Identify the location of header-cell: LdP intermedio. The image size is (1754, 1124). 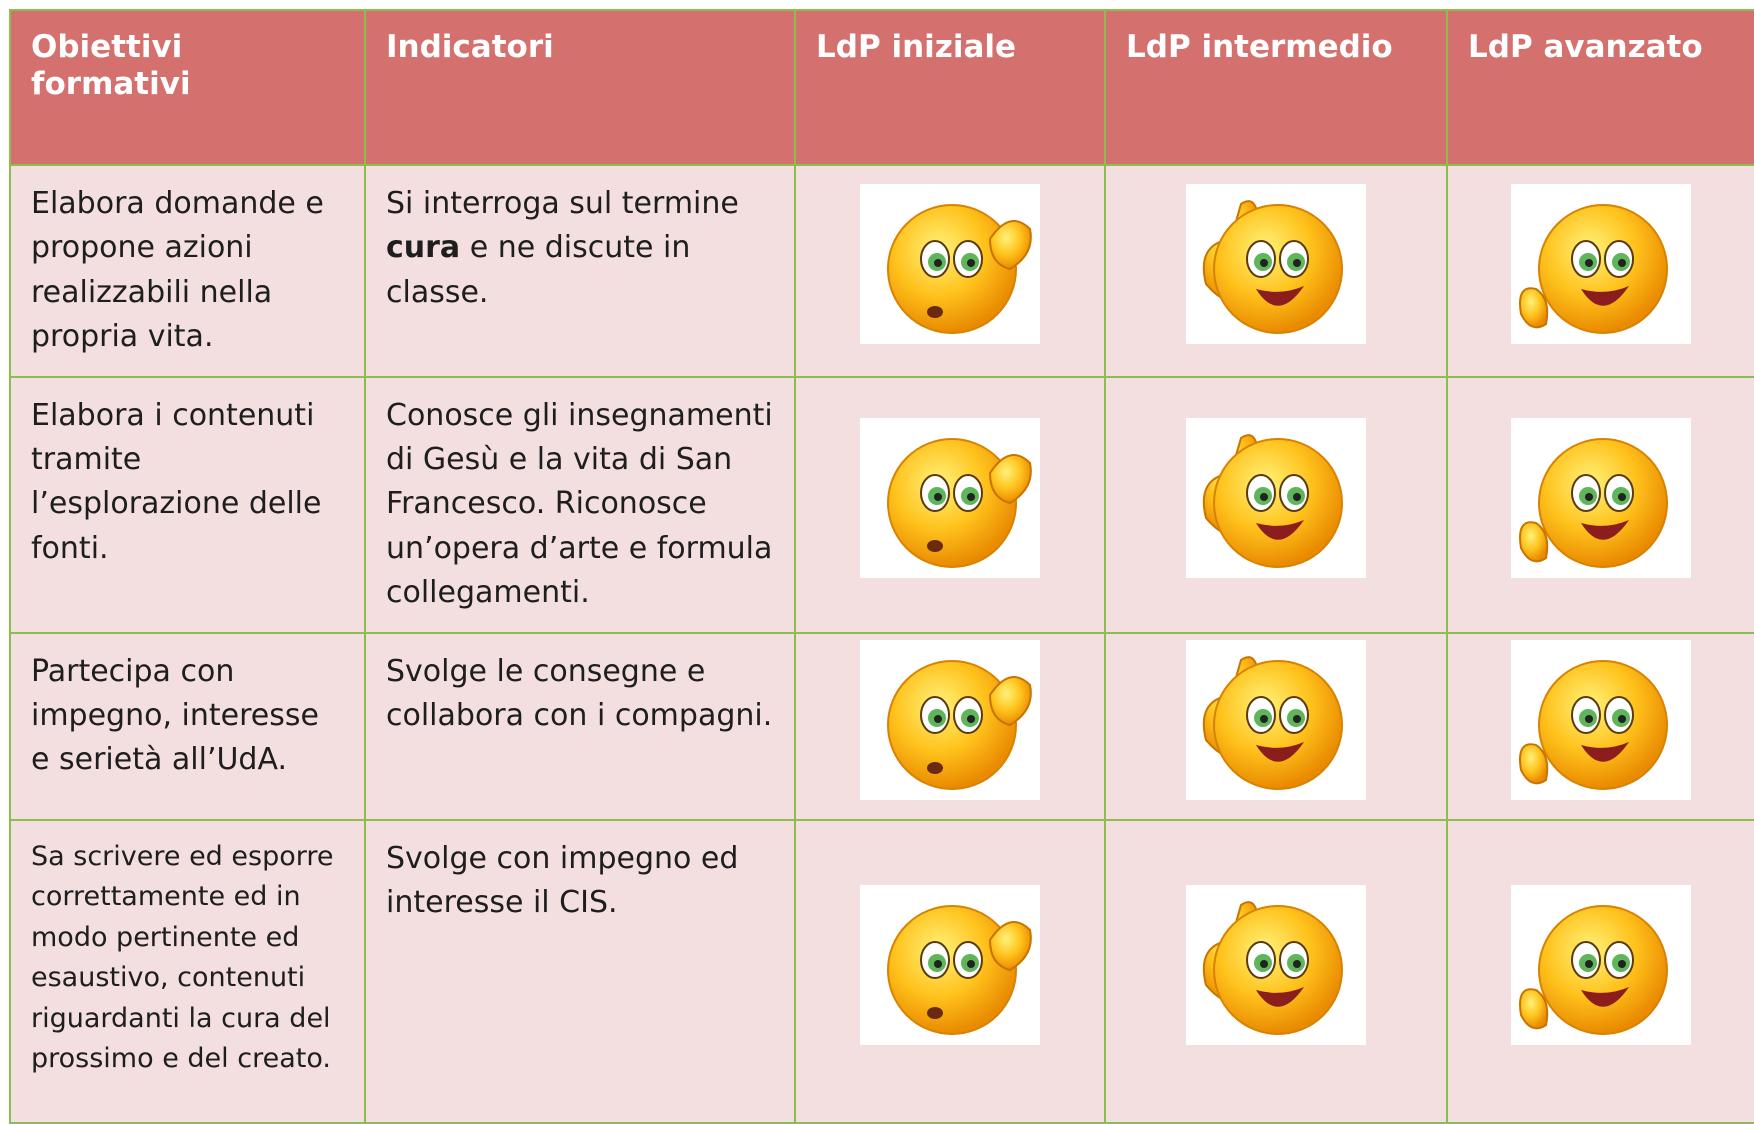
(1276, 87).